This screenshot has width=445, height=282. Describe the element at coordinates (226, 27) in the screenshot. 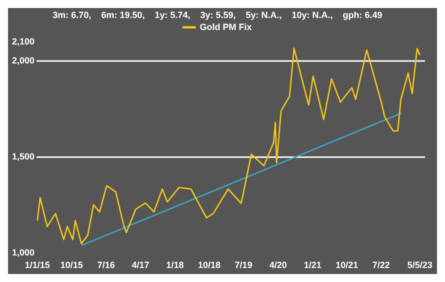

I see `legend-label: Gold PM Fix` at that location.